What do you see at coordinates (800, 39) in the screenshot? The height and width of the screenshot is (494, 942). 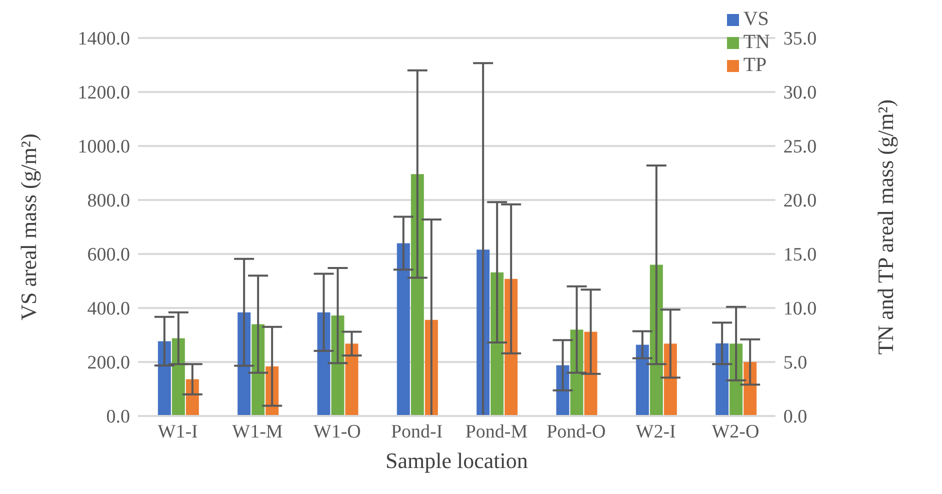 I see `y2-tick-label: 35.0` at bounding box center [800, 39].